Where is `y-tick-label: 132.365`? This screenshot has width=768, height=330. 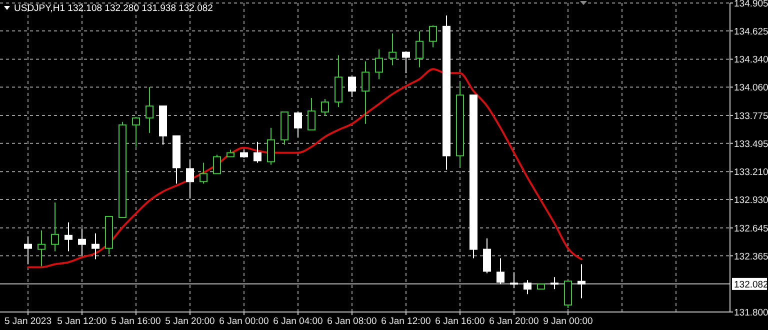
y-tick-label: 132.365 is located at coordinates (751, 256).